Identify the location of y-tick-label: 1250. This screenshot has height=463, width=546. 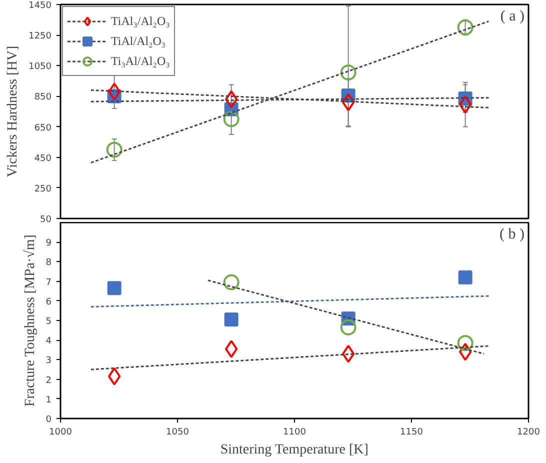
(40, 37).